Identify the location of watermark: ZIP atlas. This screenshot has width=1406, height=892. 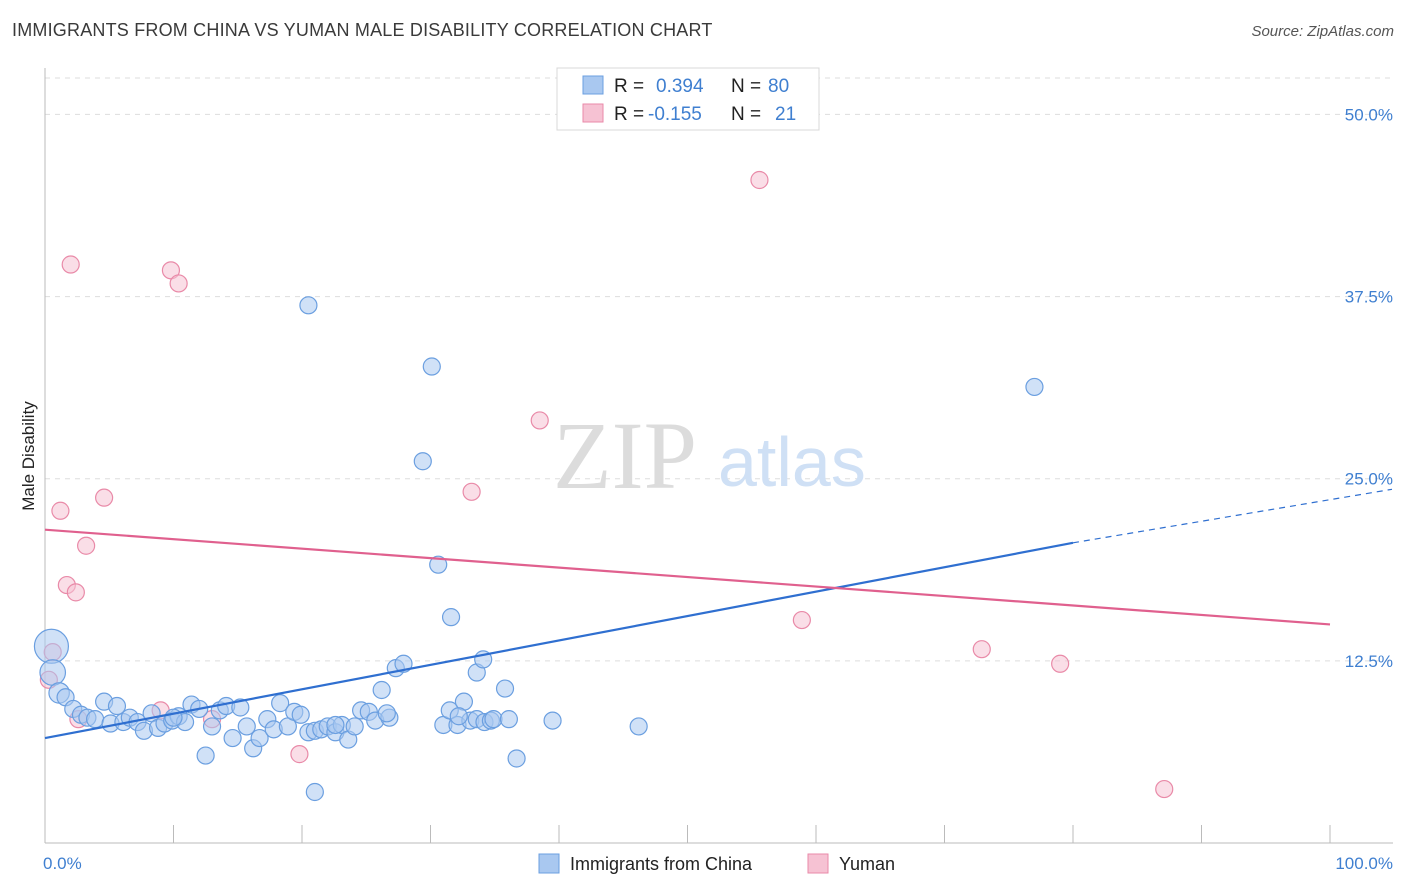
(709, 455).